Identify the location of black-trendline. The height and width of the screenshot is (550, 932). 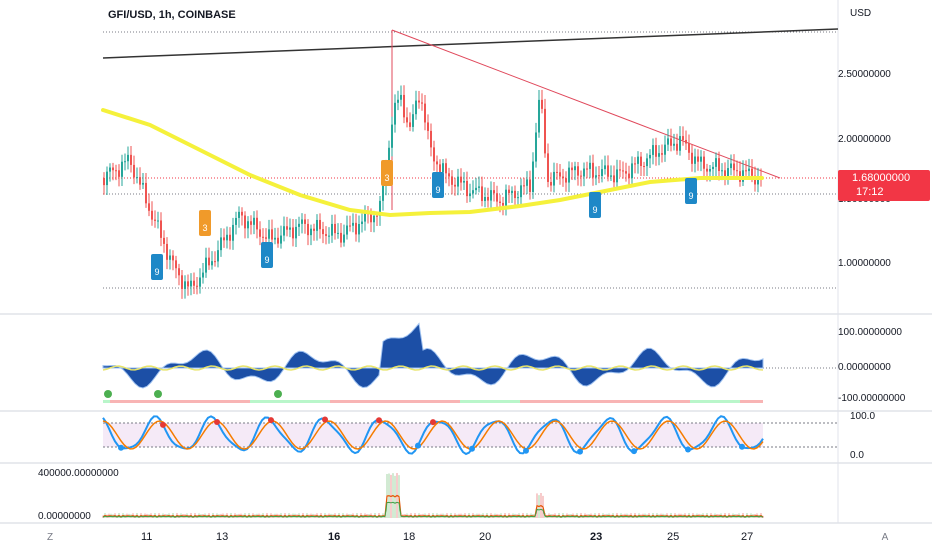
(470, 43).